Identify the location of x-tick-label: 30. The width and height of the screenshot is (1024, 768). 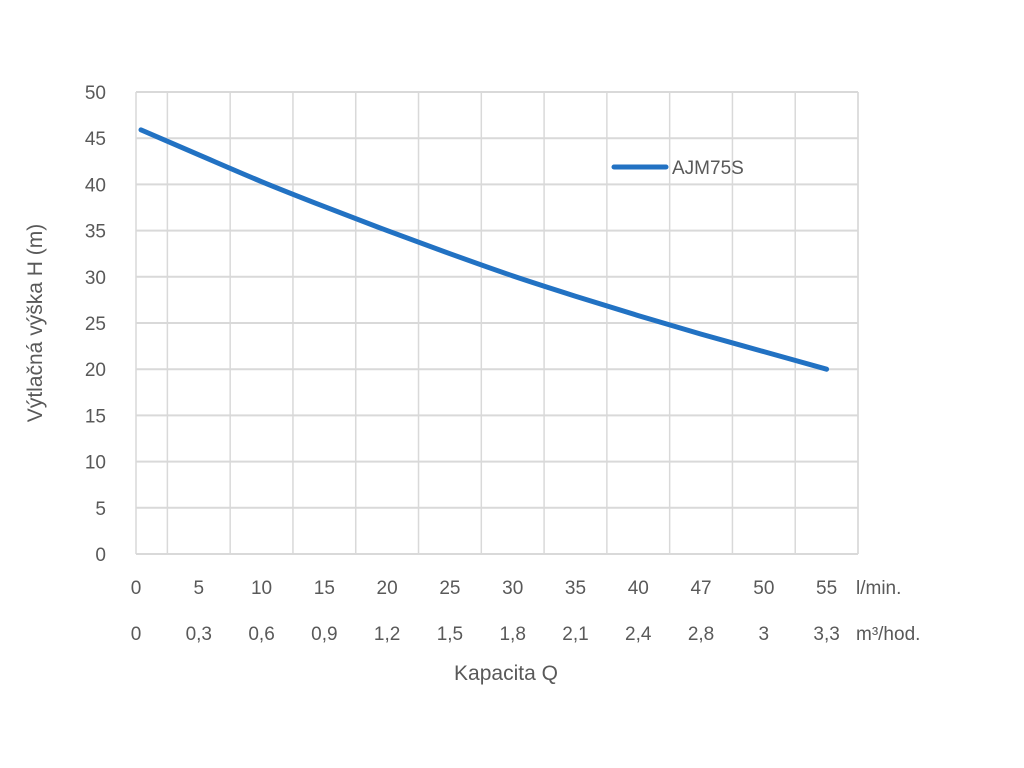
(512, 588).